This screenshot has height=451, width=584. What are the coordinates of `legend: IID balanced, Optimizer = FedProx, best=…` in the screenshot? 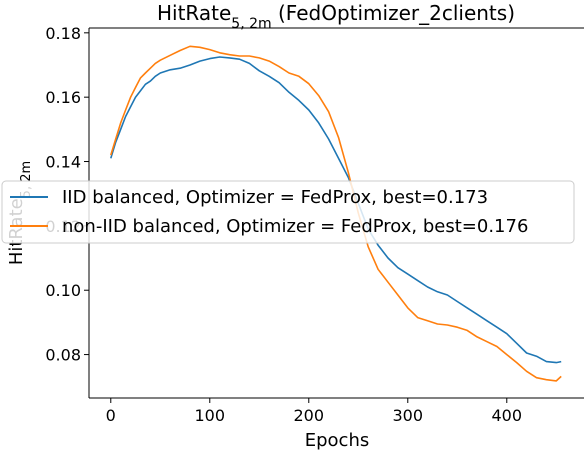 It's located at (288, 212).